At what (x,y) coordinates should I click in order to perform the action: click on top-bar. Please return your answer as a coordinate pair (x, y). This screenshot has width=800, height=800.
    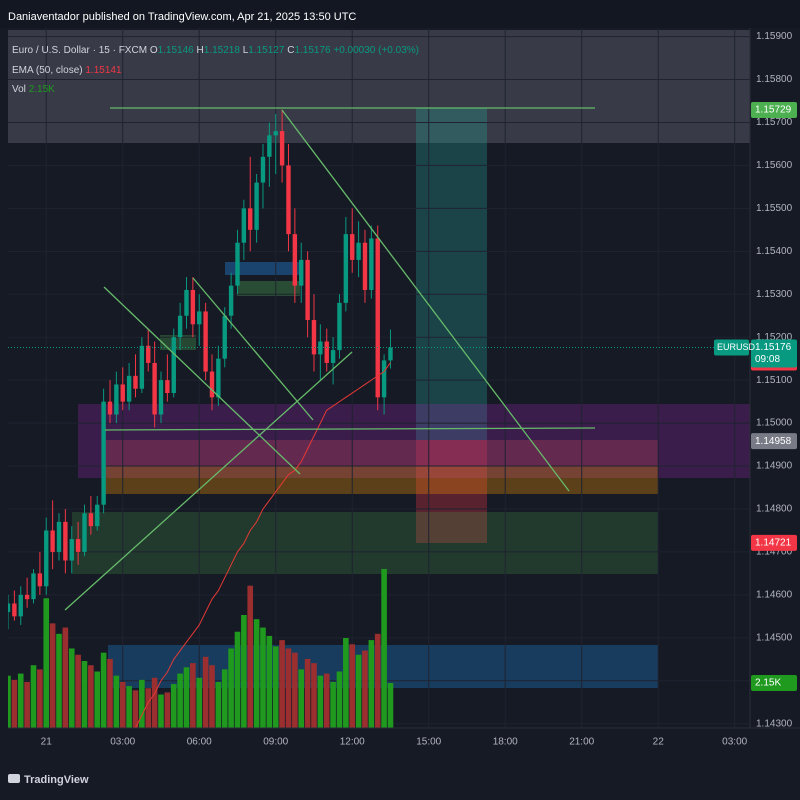
    Looking at the image, I should click on (400, 14).